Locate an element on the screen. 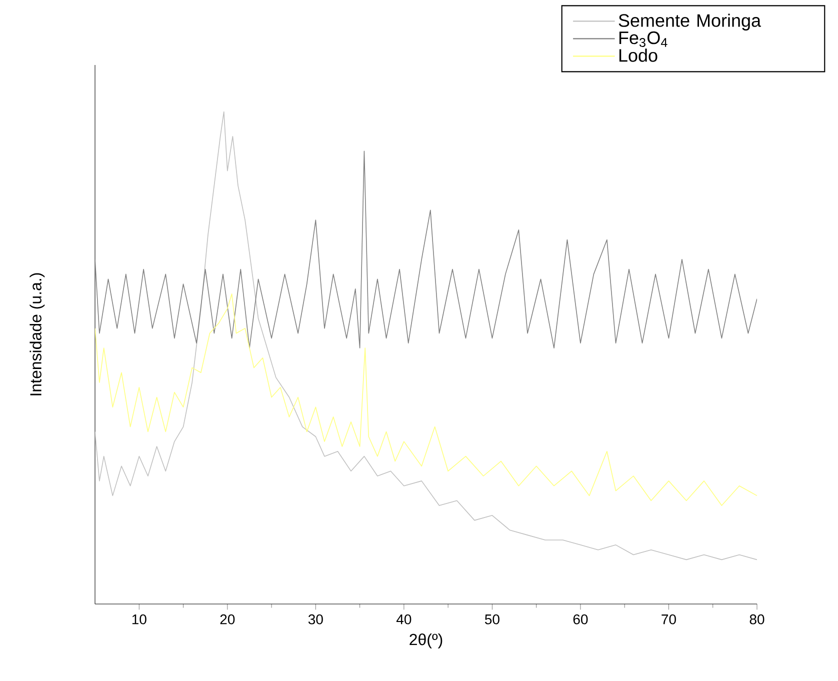  x-tick-label: 70 is located at coordinates (669, 619).